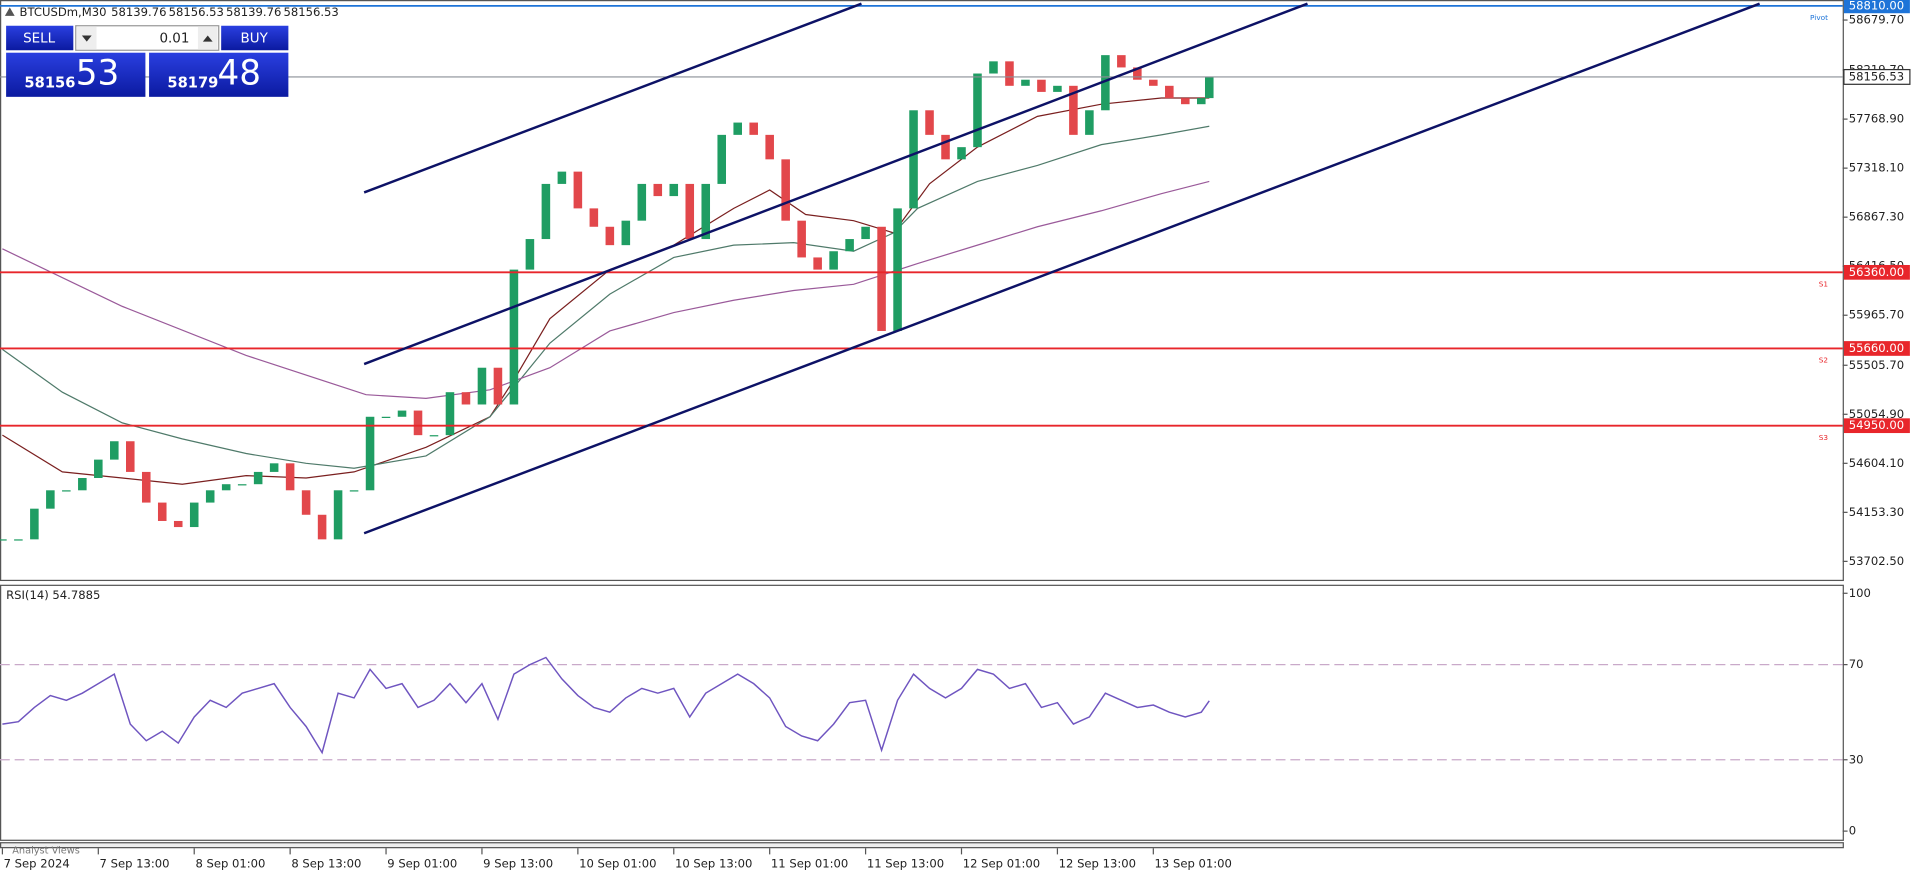  What do you see at coordinates (606, 705) in the screenshot?
I see `rsi-line` at bounding box center [606, 705].